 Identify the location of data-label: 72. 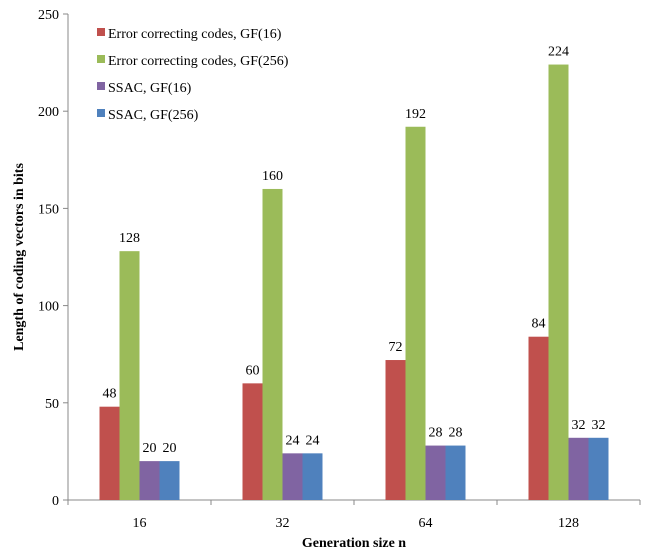
(396, 347).